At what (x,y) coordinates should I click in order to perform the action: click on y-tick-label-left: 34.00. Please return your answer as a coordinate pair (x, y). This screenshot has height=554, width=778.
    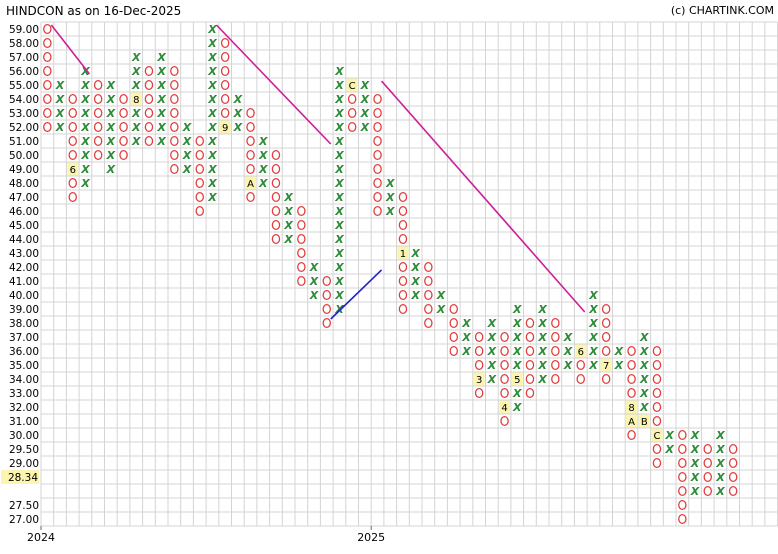
    Looking at the image, I should click on (24, 380).